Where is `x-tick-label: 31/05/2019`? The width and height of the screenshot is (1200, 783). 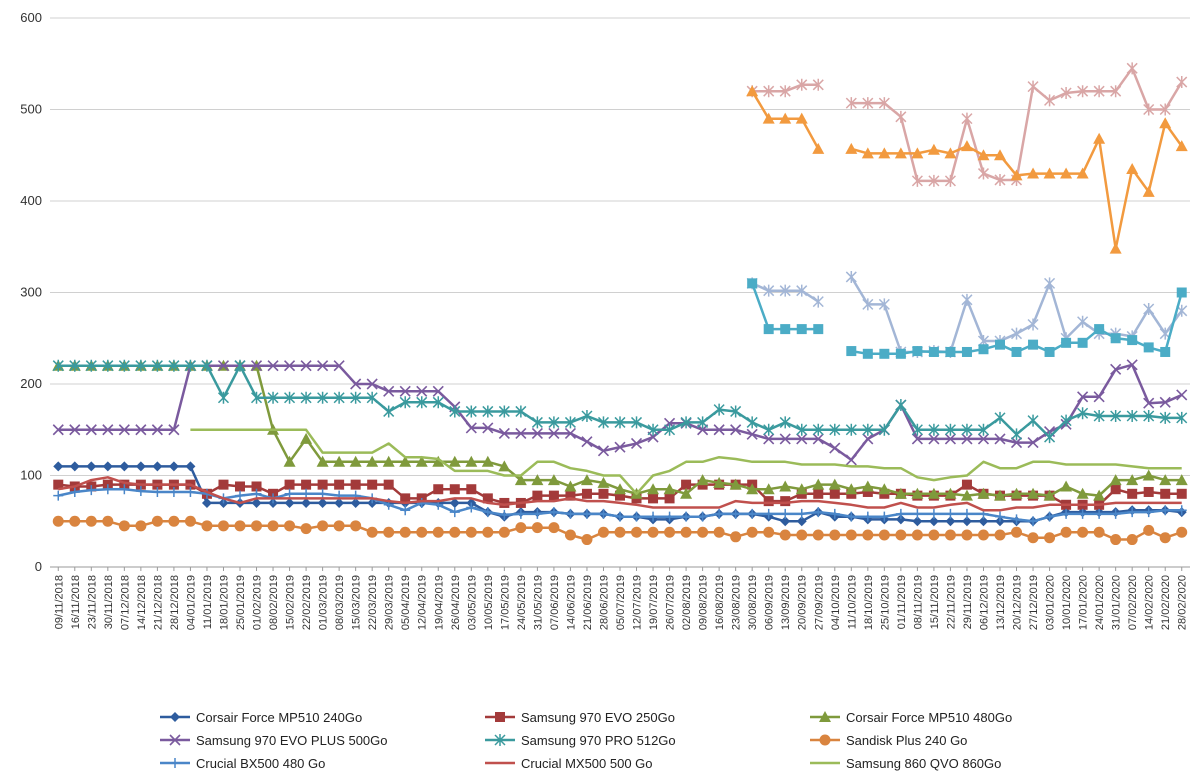
x-tick-label: 31/05/2019 is located at coordinates (538, 602).